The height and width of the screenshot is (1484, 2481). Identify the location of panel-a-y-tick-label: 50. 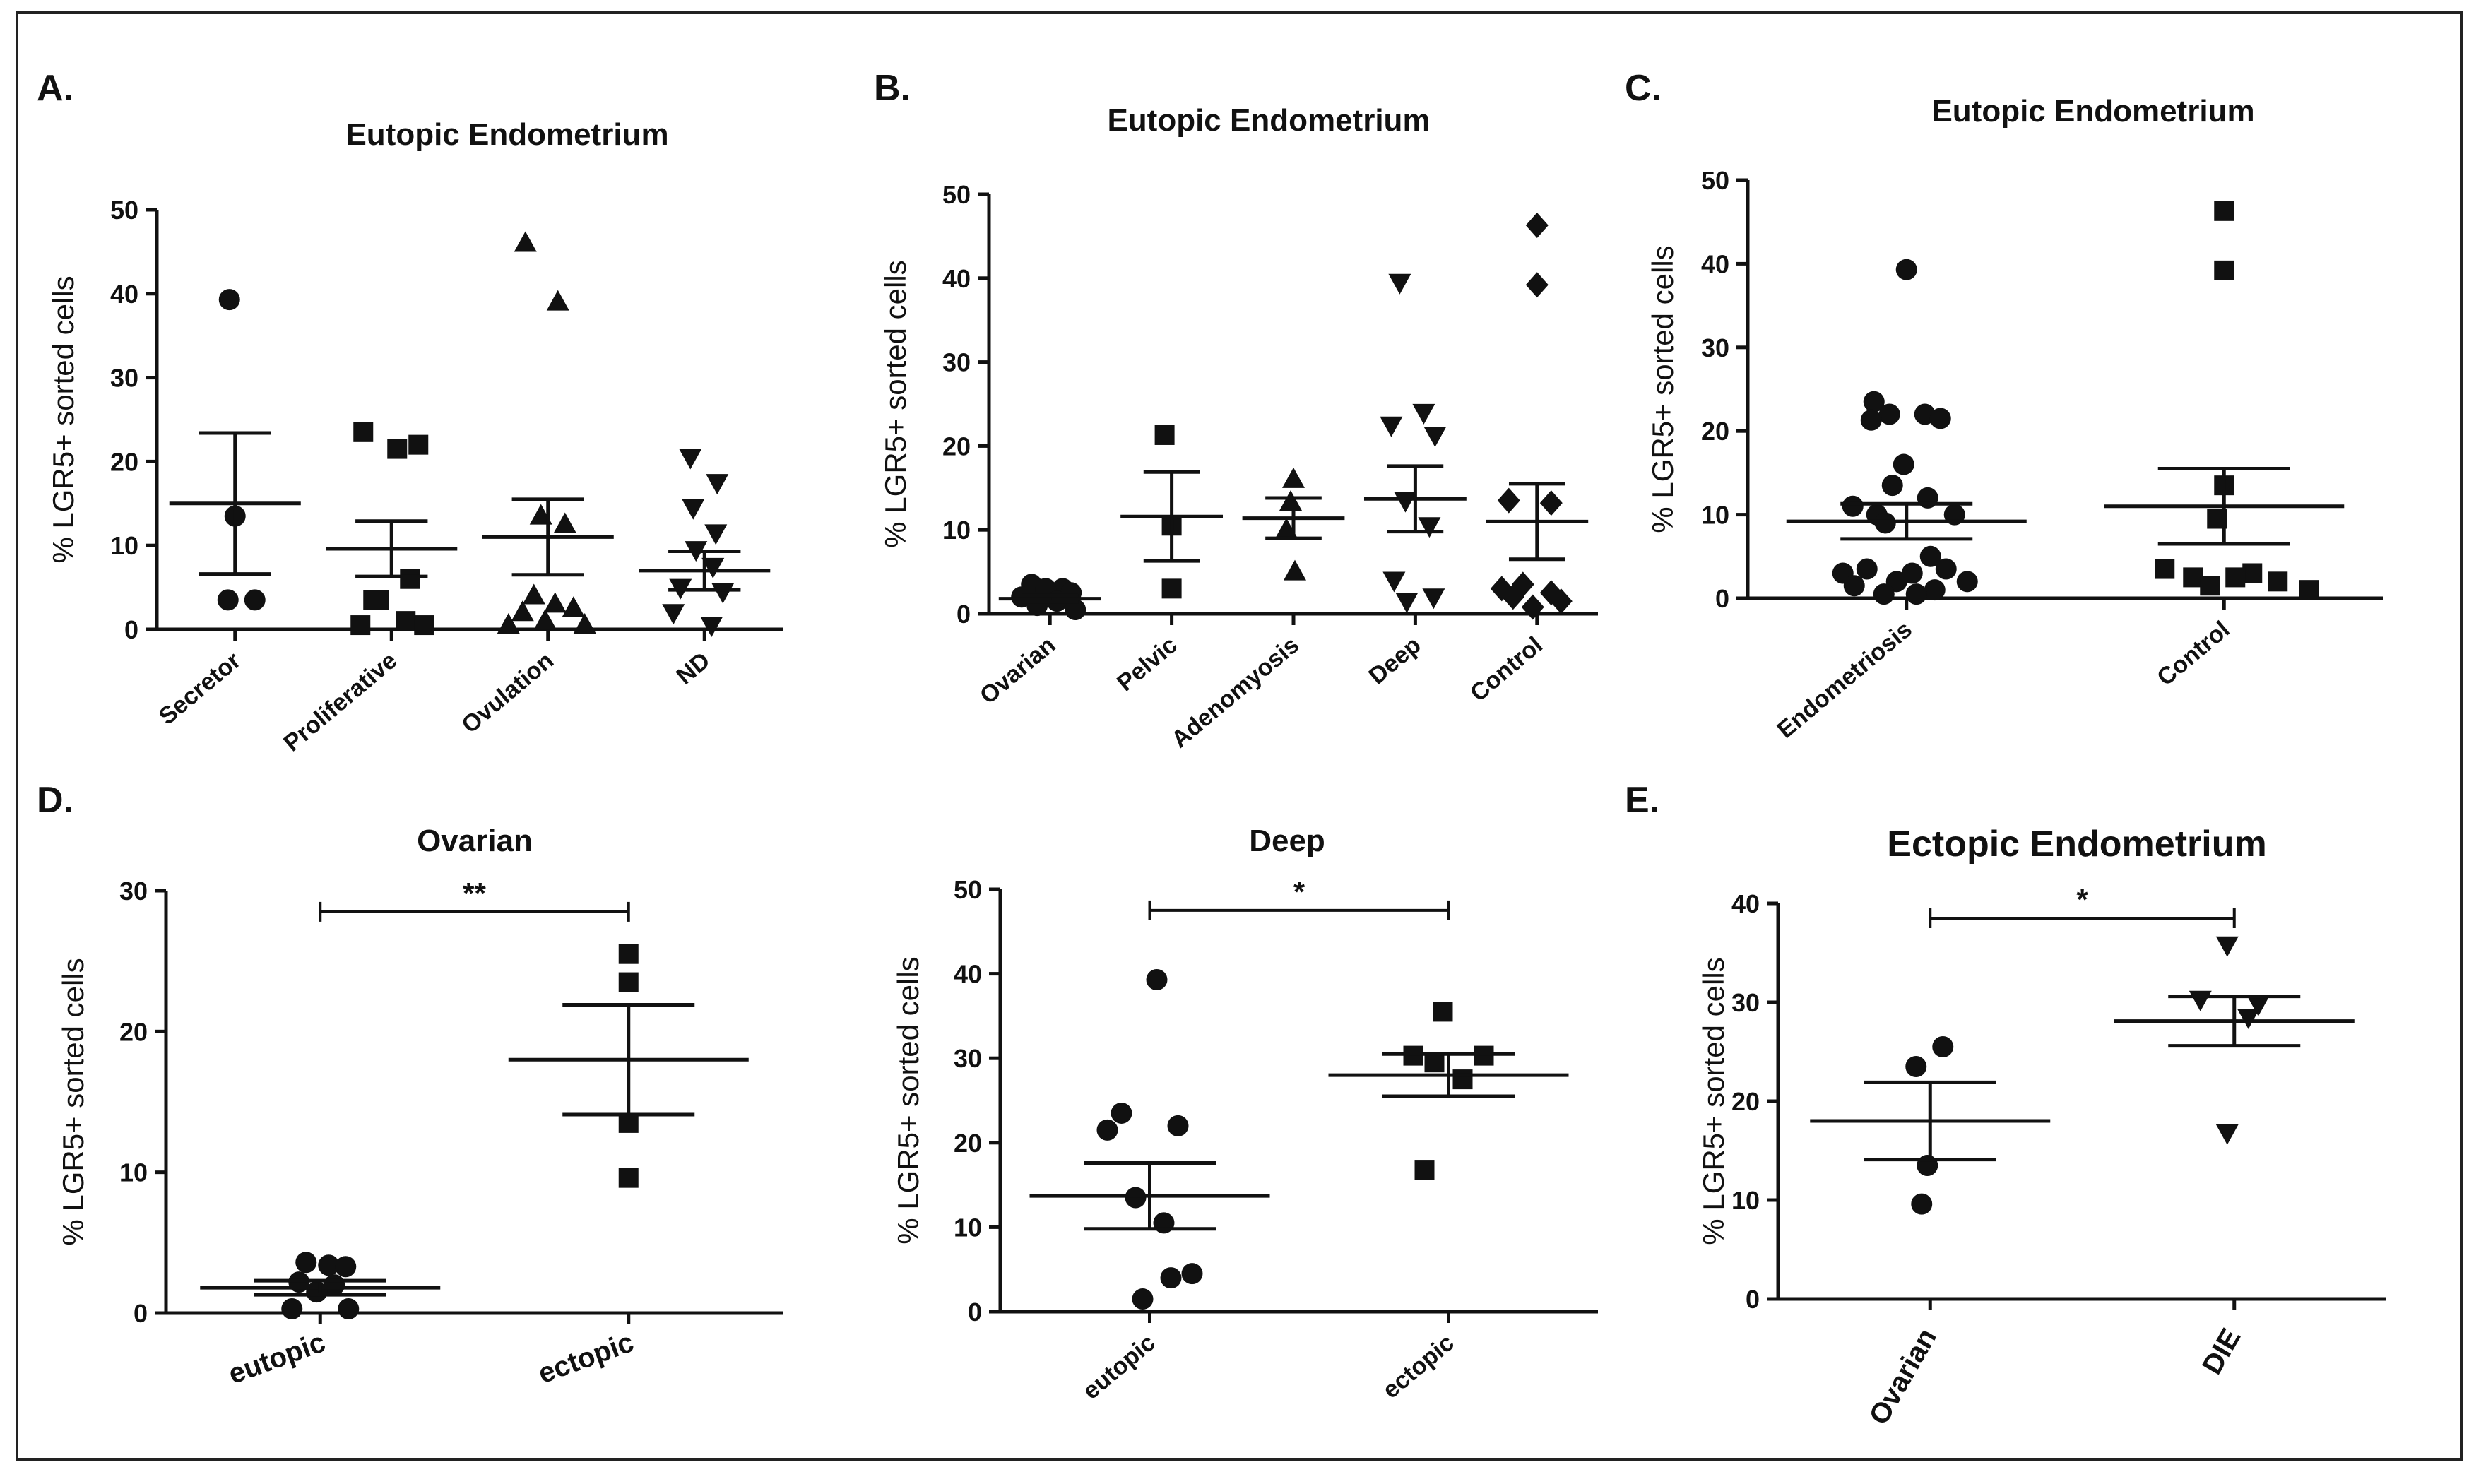
(124, 210).